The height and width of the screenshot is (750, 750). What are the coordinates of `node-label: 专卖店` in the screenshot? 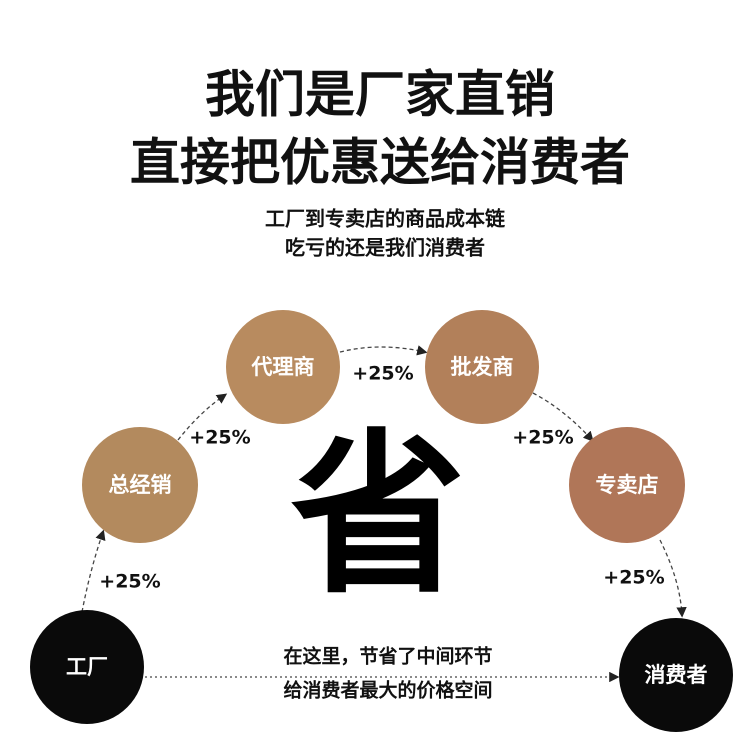 It's located at (627, 485).